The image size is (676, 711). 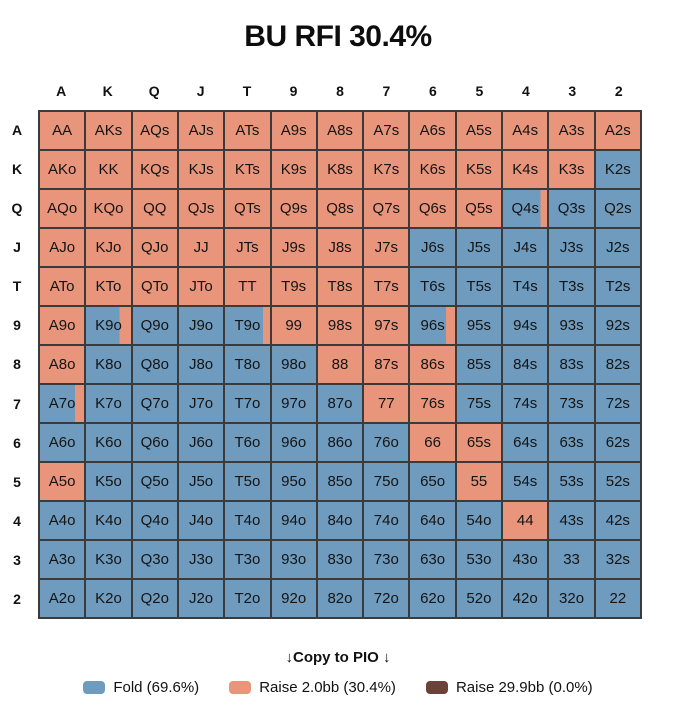 What do you see at coordinates (340, 598) in the screenshot?
I see `cell-82o: 82o` at bounding box center [340, 598].